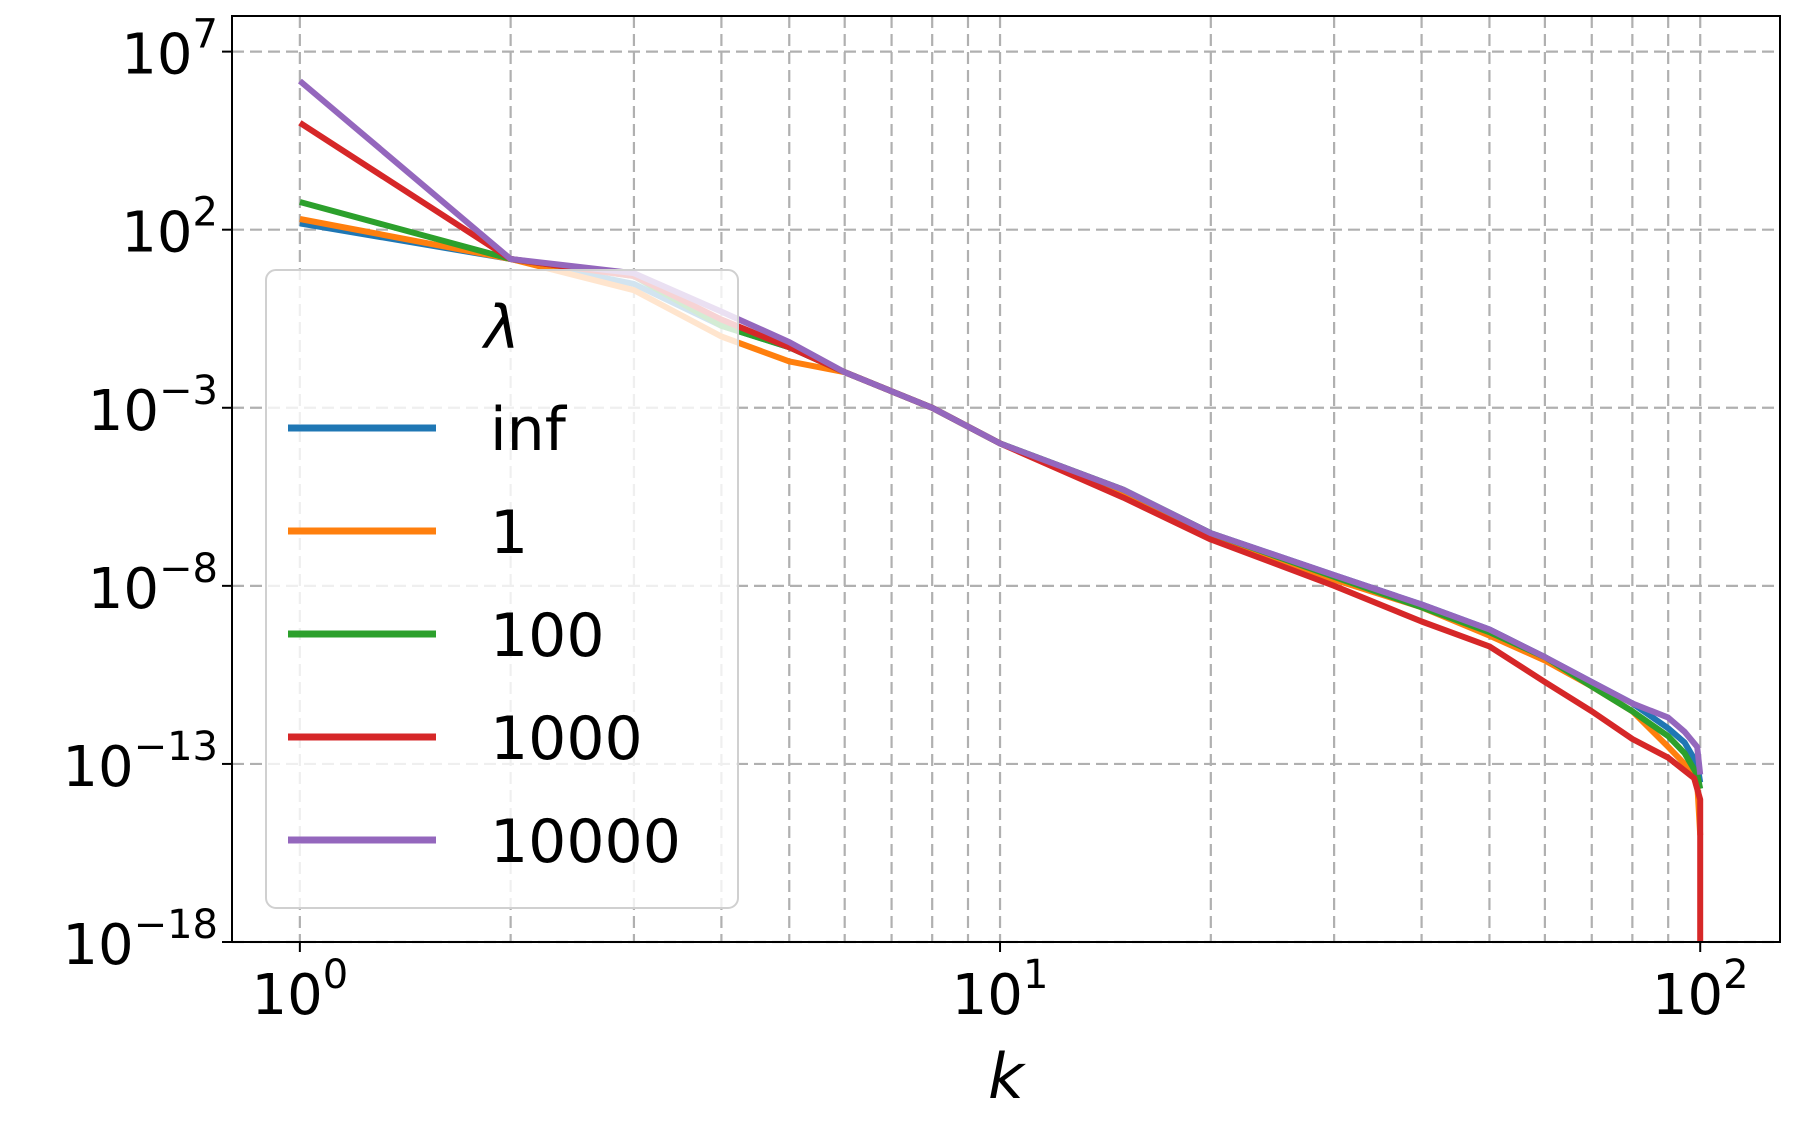 This screenshot has height=1135, width=1794. I want to click on x-tick-label: 10², so click(1700, 990).